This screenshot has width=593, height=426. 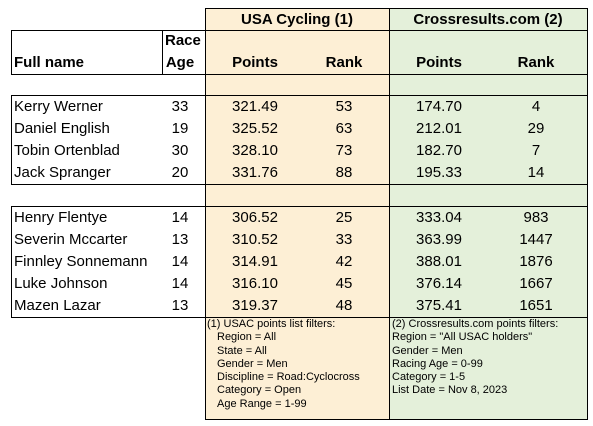 I want to click on row-age: 30, so click(x=180, y=150).